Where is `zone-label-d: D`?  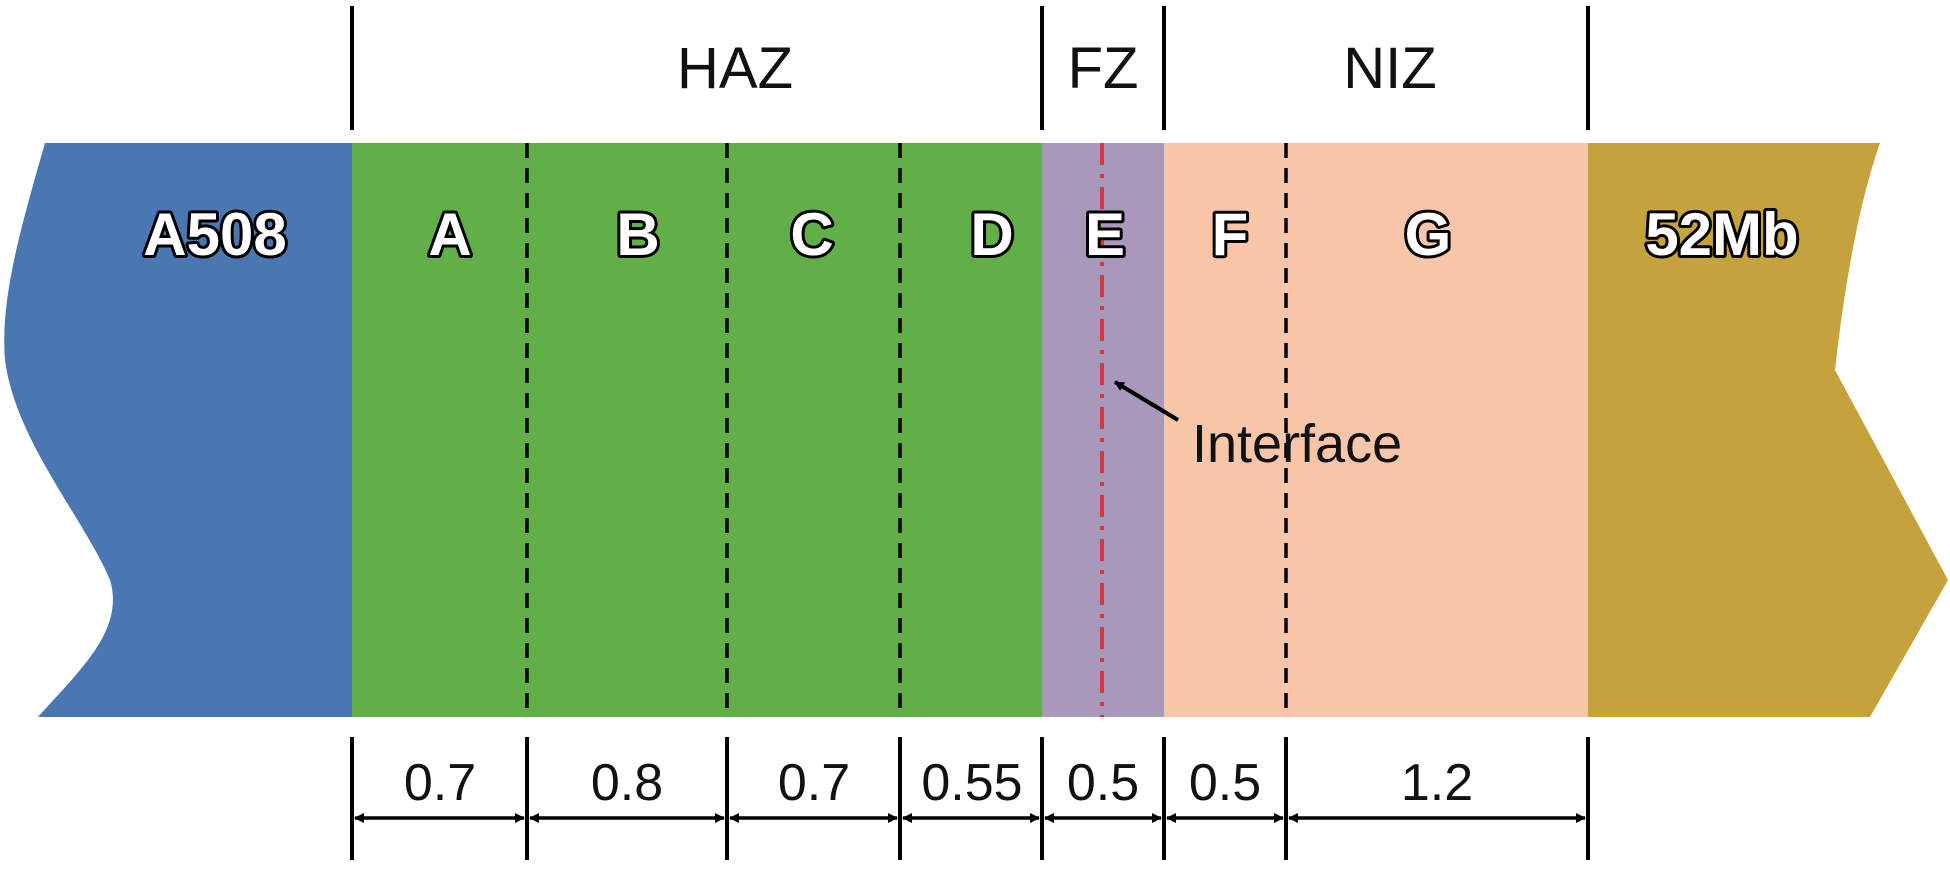
zone-label-d: D is located at coordinates (991, 234).